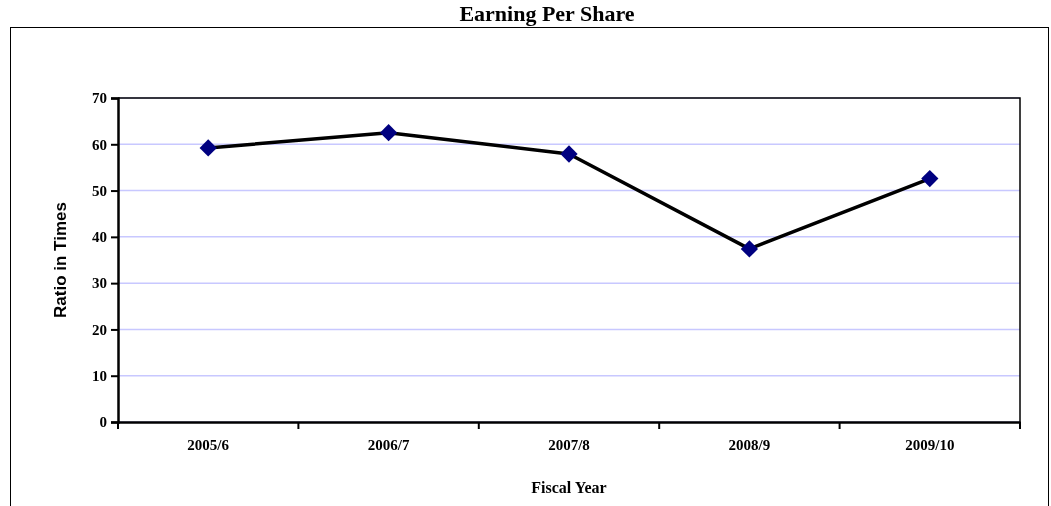 This screenshot has height=506, width=1051. Describe the element at coordinates (99, 144) in the screenshot. I see `y-tick-label: 60` at that location.